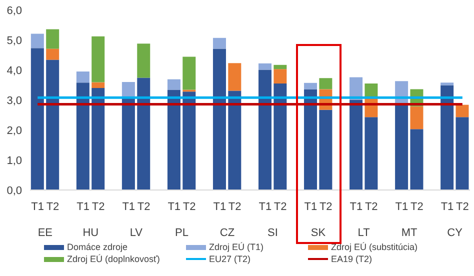 Image resolution: width=474 pixels, height=276 pixels. What do you see at coordinates (455, 233) in the screenshot?
I see `text: CY` at bounding box center [455, 233].